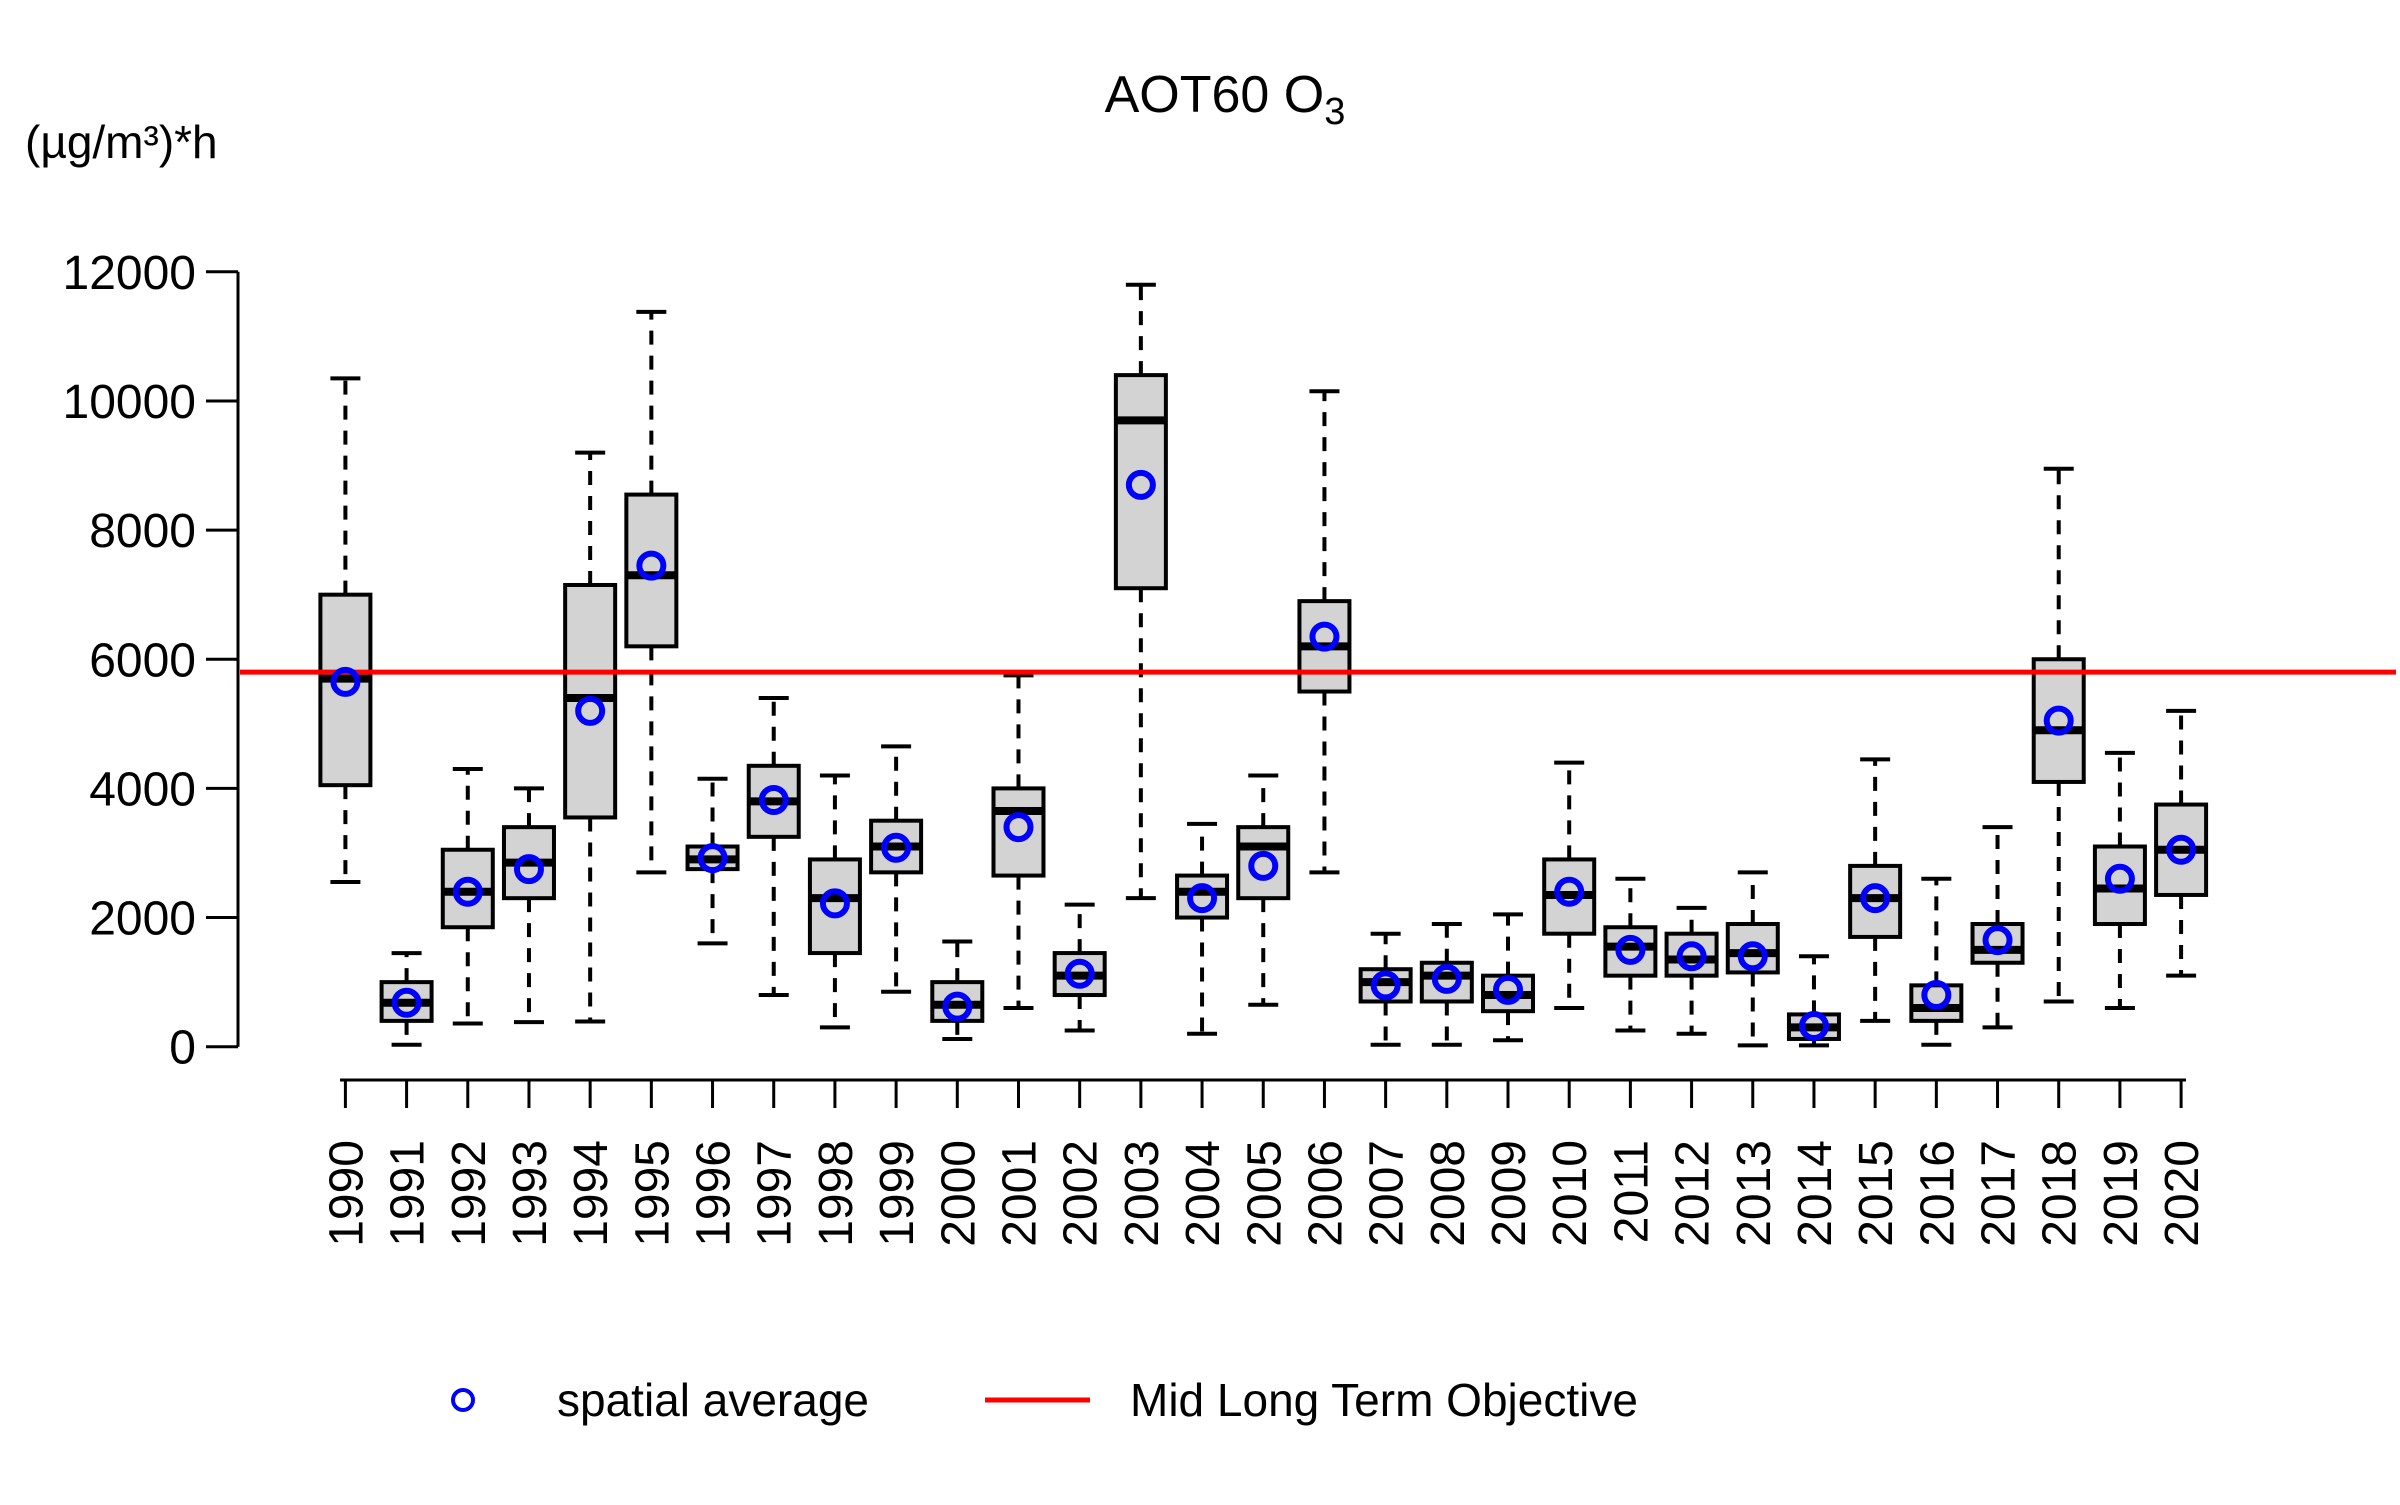  I want to click on boxplot-1991, so click(406, 999).